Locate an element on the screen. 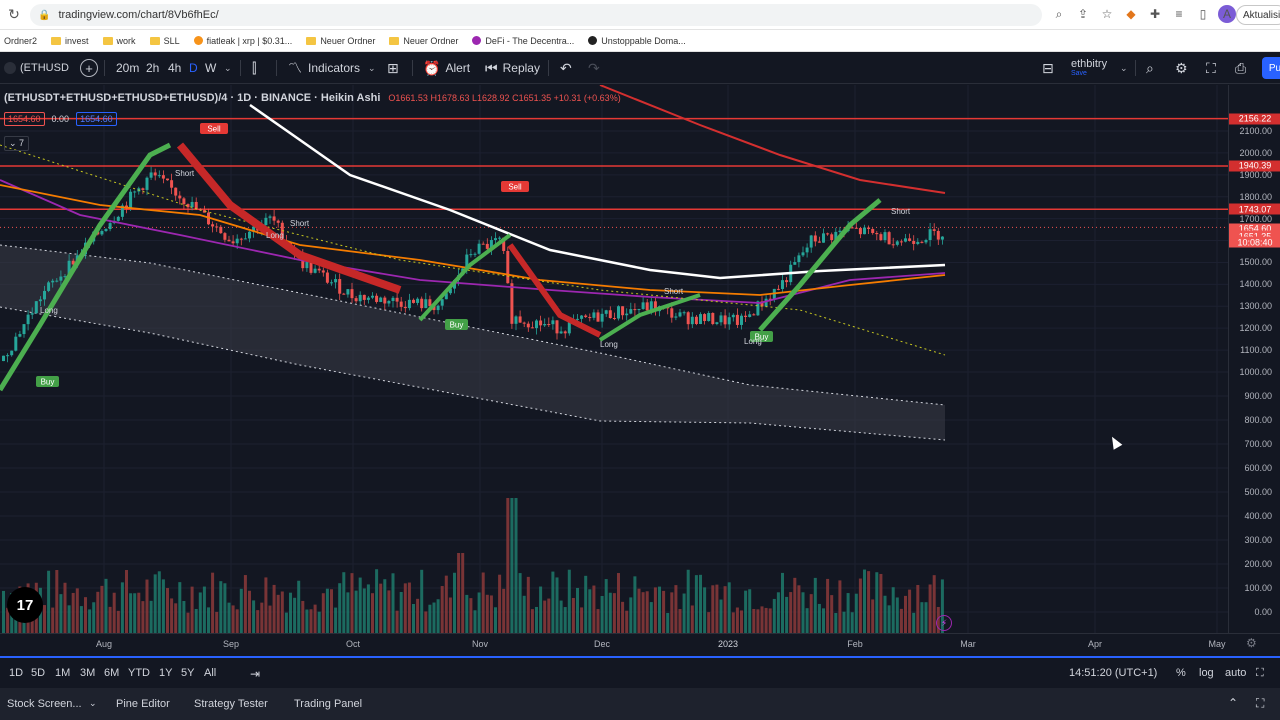 This screenshot has height=720, width=1280. range-button-5d: 5D is located at coordinates (38, 673).